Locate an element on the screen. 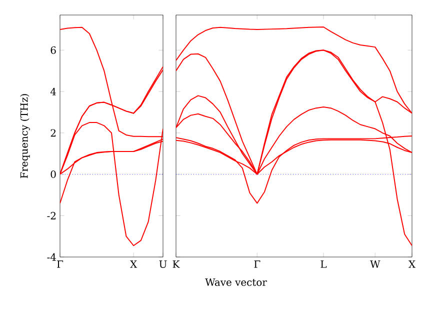 The width and height of the screenshot is (433, 310). x-tick-label: K is located at coordinates (176, 264).